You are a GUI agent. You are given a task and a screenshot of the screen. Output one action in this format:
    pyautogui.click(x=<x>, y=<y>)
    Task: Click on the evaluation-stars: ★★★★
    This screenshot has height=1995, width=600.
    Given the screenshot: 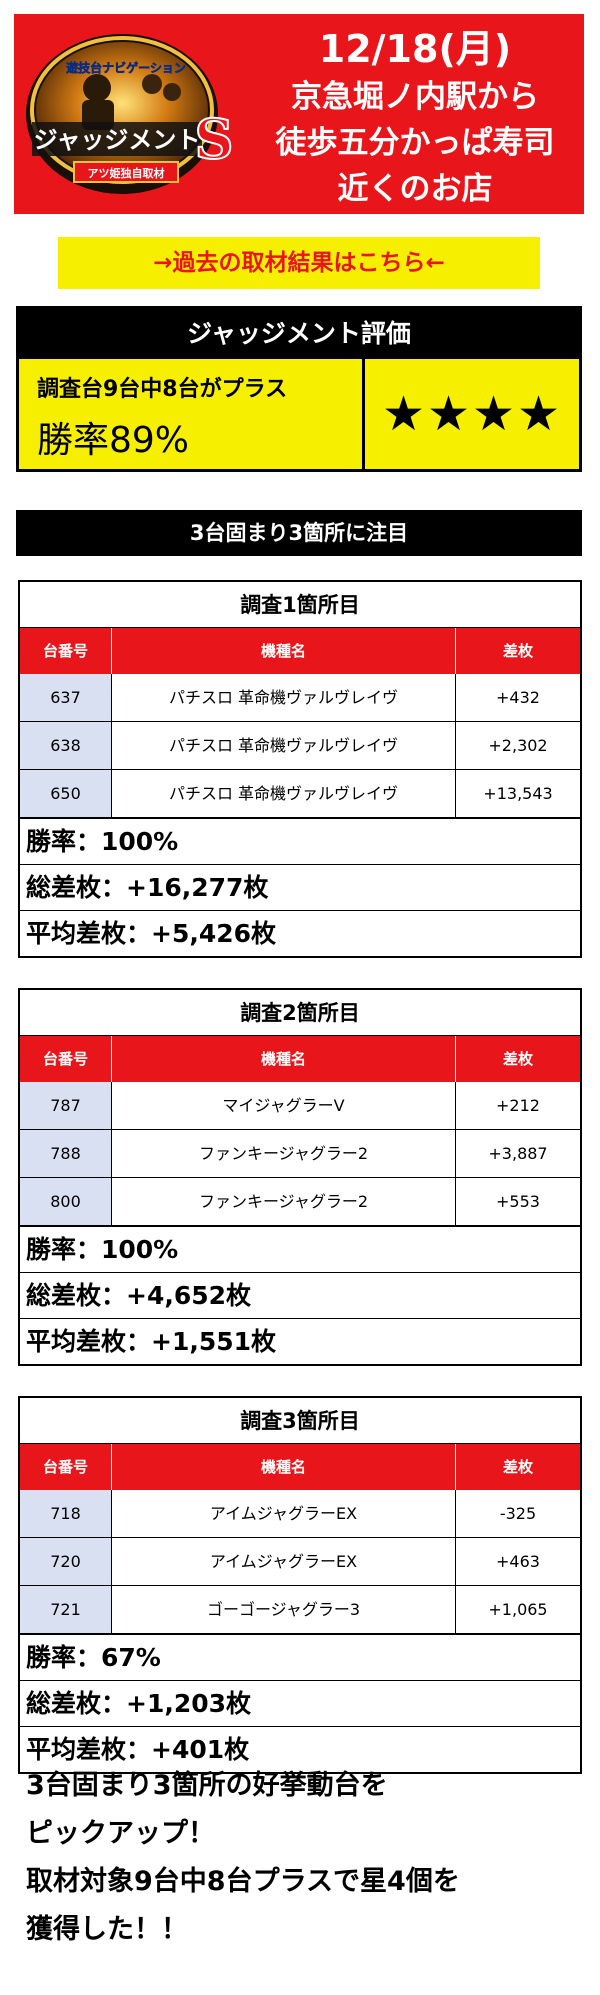 What is the action you would take?
    pyautogui.click(x=472, y=414)
    